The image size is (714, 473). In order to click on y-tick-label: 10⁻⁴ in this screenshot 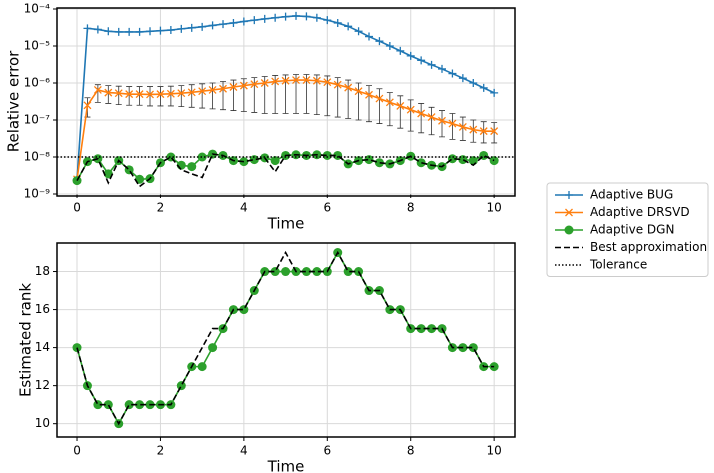, I will do `click(37, 9)`.